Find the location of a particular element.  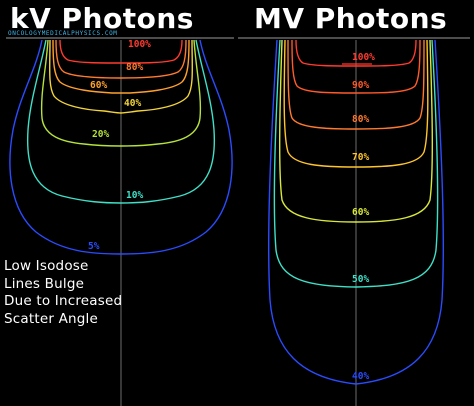

kv-label-5: 5% is located at coordinates (94, 246).